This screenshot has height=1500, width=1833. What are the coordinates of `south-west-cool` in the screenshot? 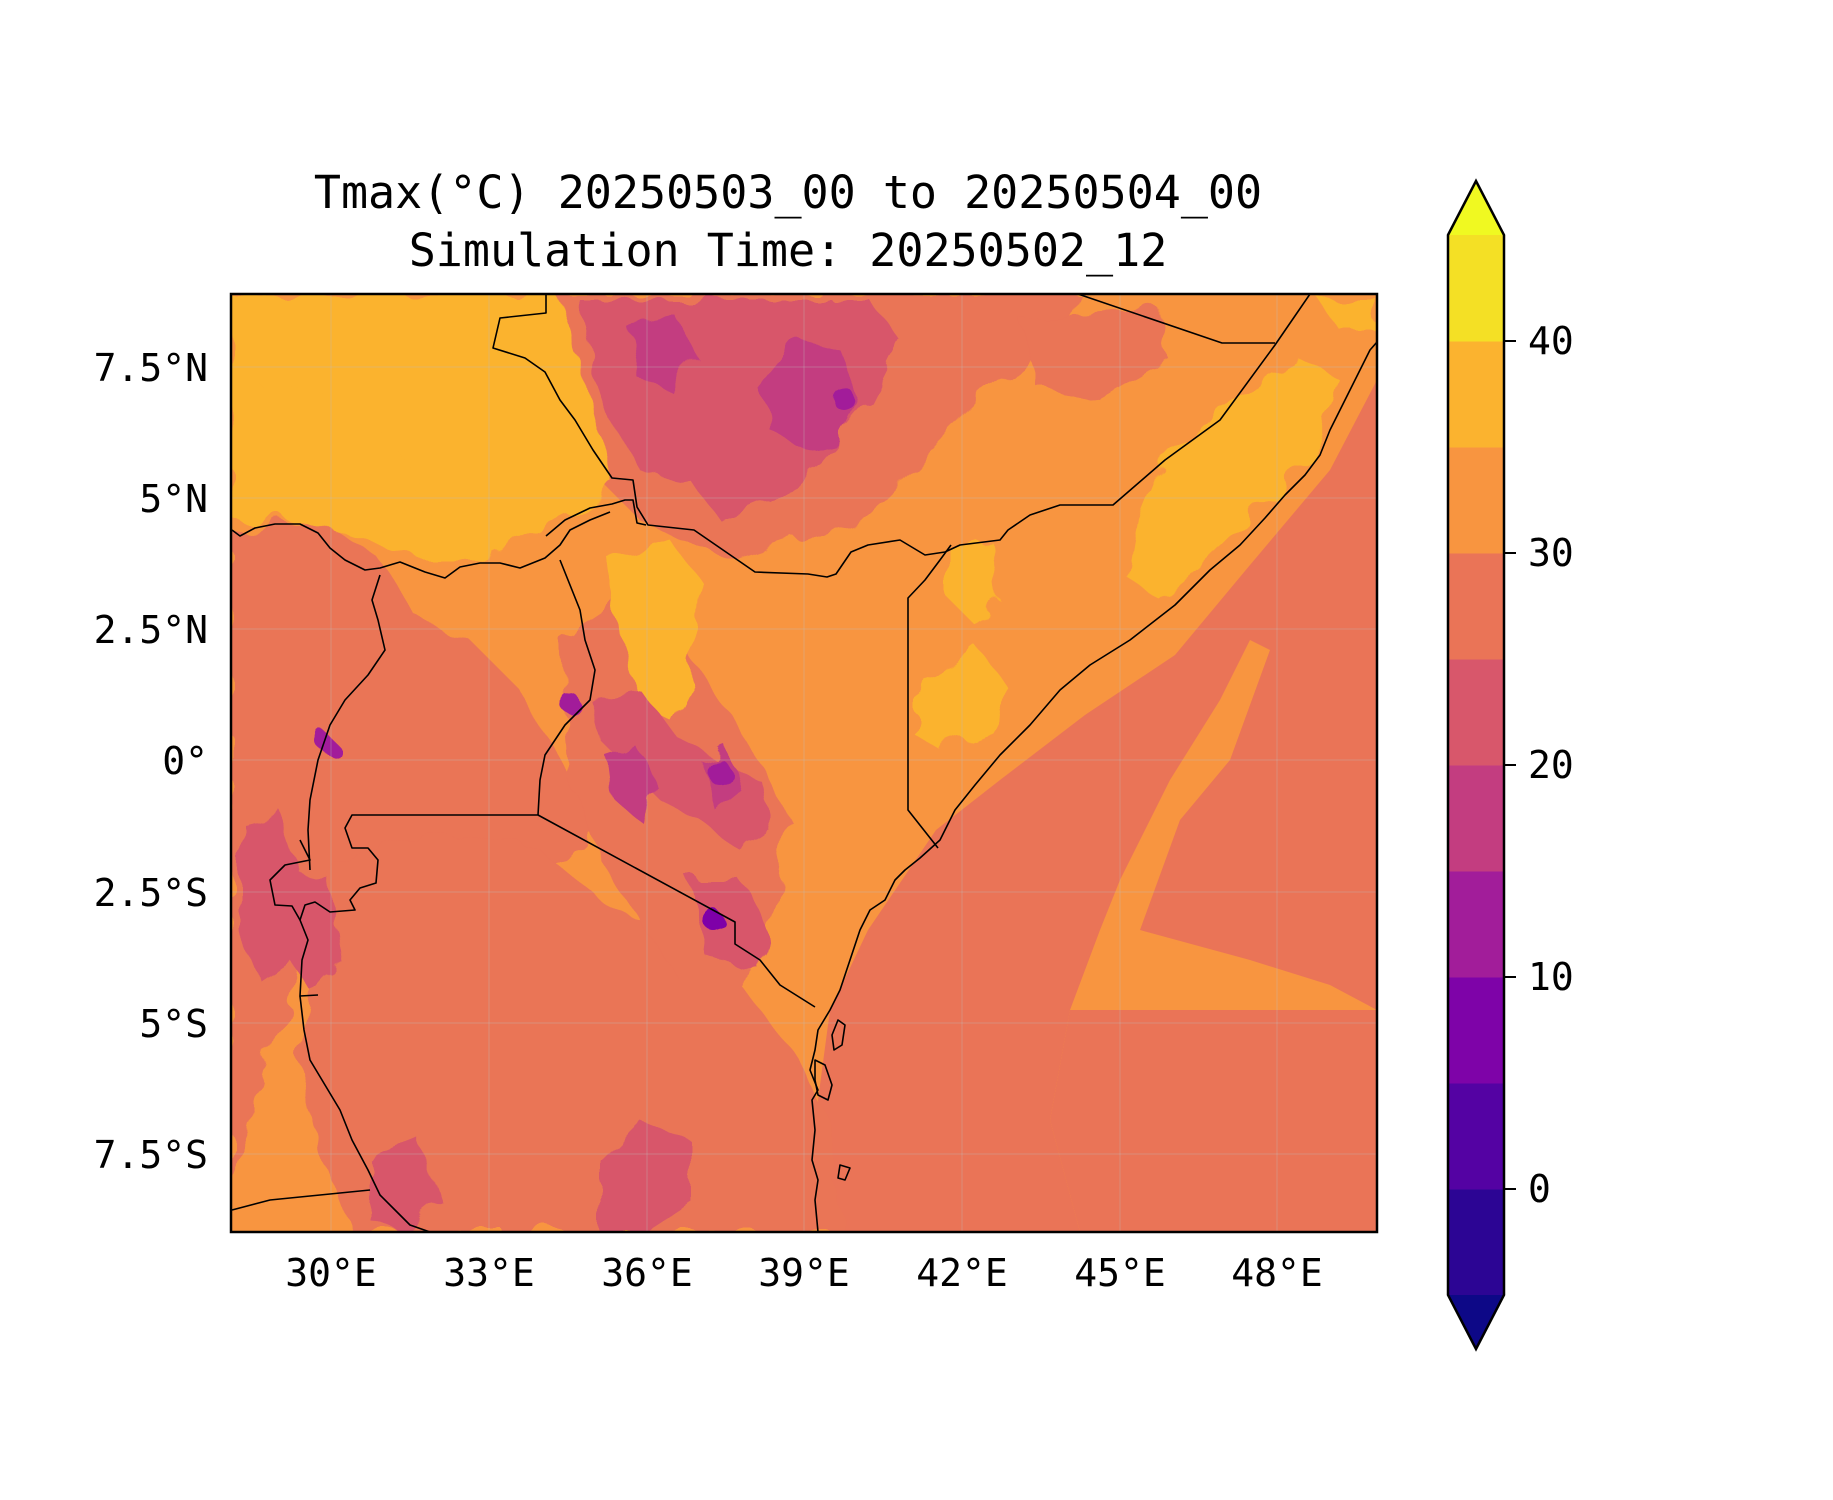 It's located at (405, 1186).